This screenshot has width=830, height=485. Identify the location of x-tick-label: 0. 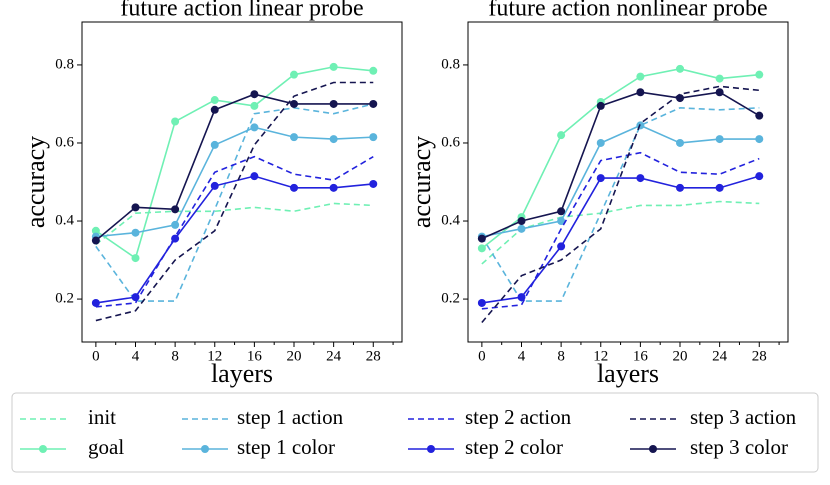
(482, 356).